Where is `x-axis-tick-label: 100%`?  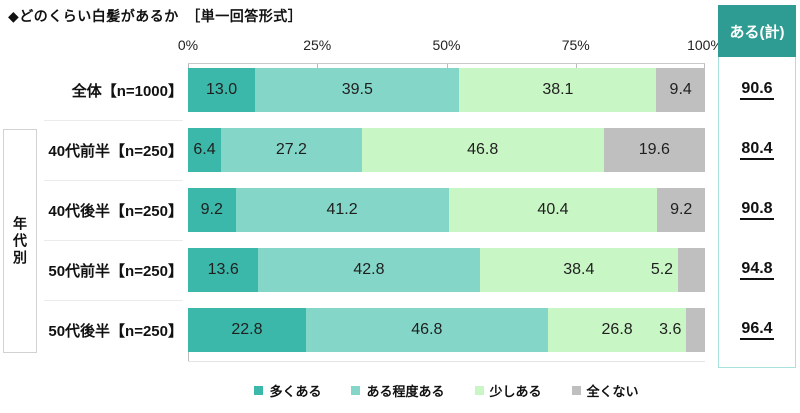
x-axis-tick-label: 100% is located at coordinates (705, 45).